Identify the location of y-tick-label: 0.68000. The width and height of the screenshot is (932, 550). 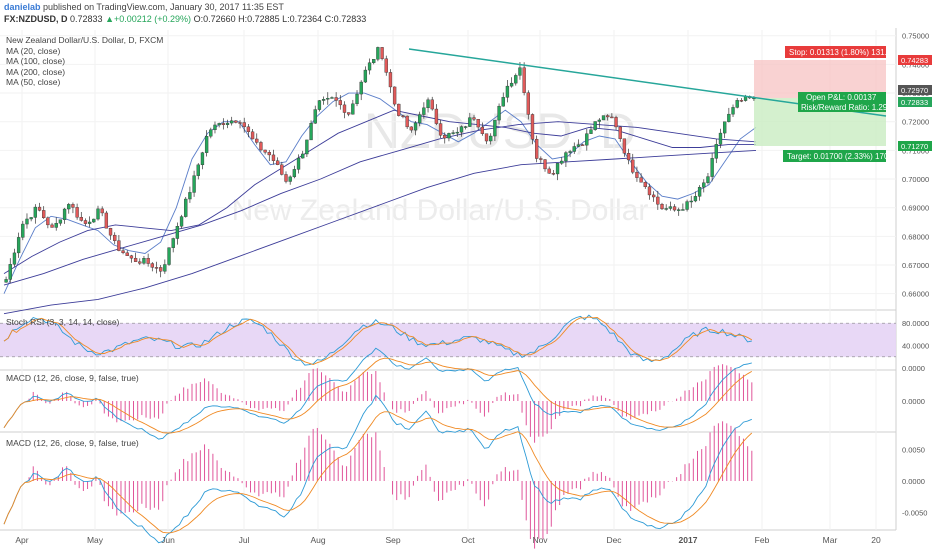
(915, 236).